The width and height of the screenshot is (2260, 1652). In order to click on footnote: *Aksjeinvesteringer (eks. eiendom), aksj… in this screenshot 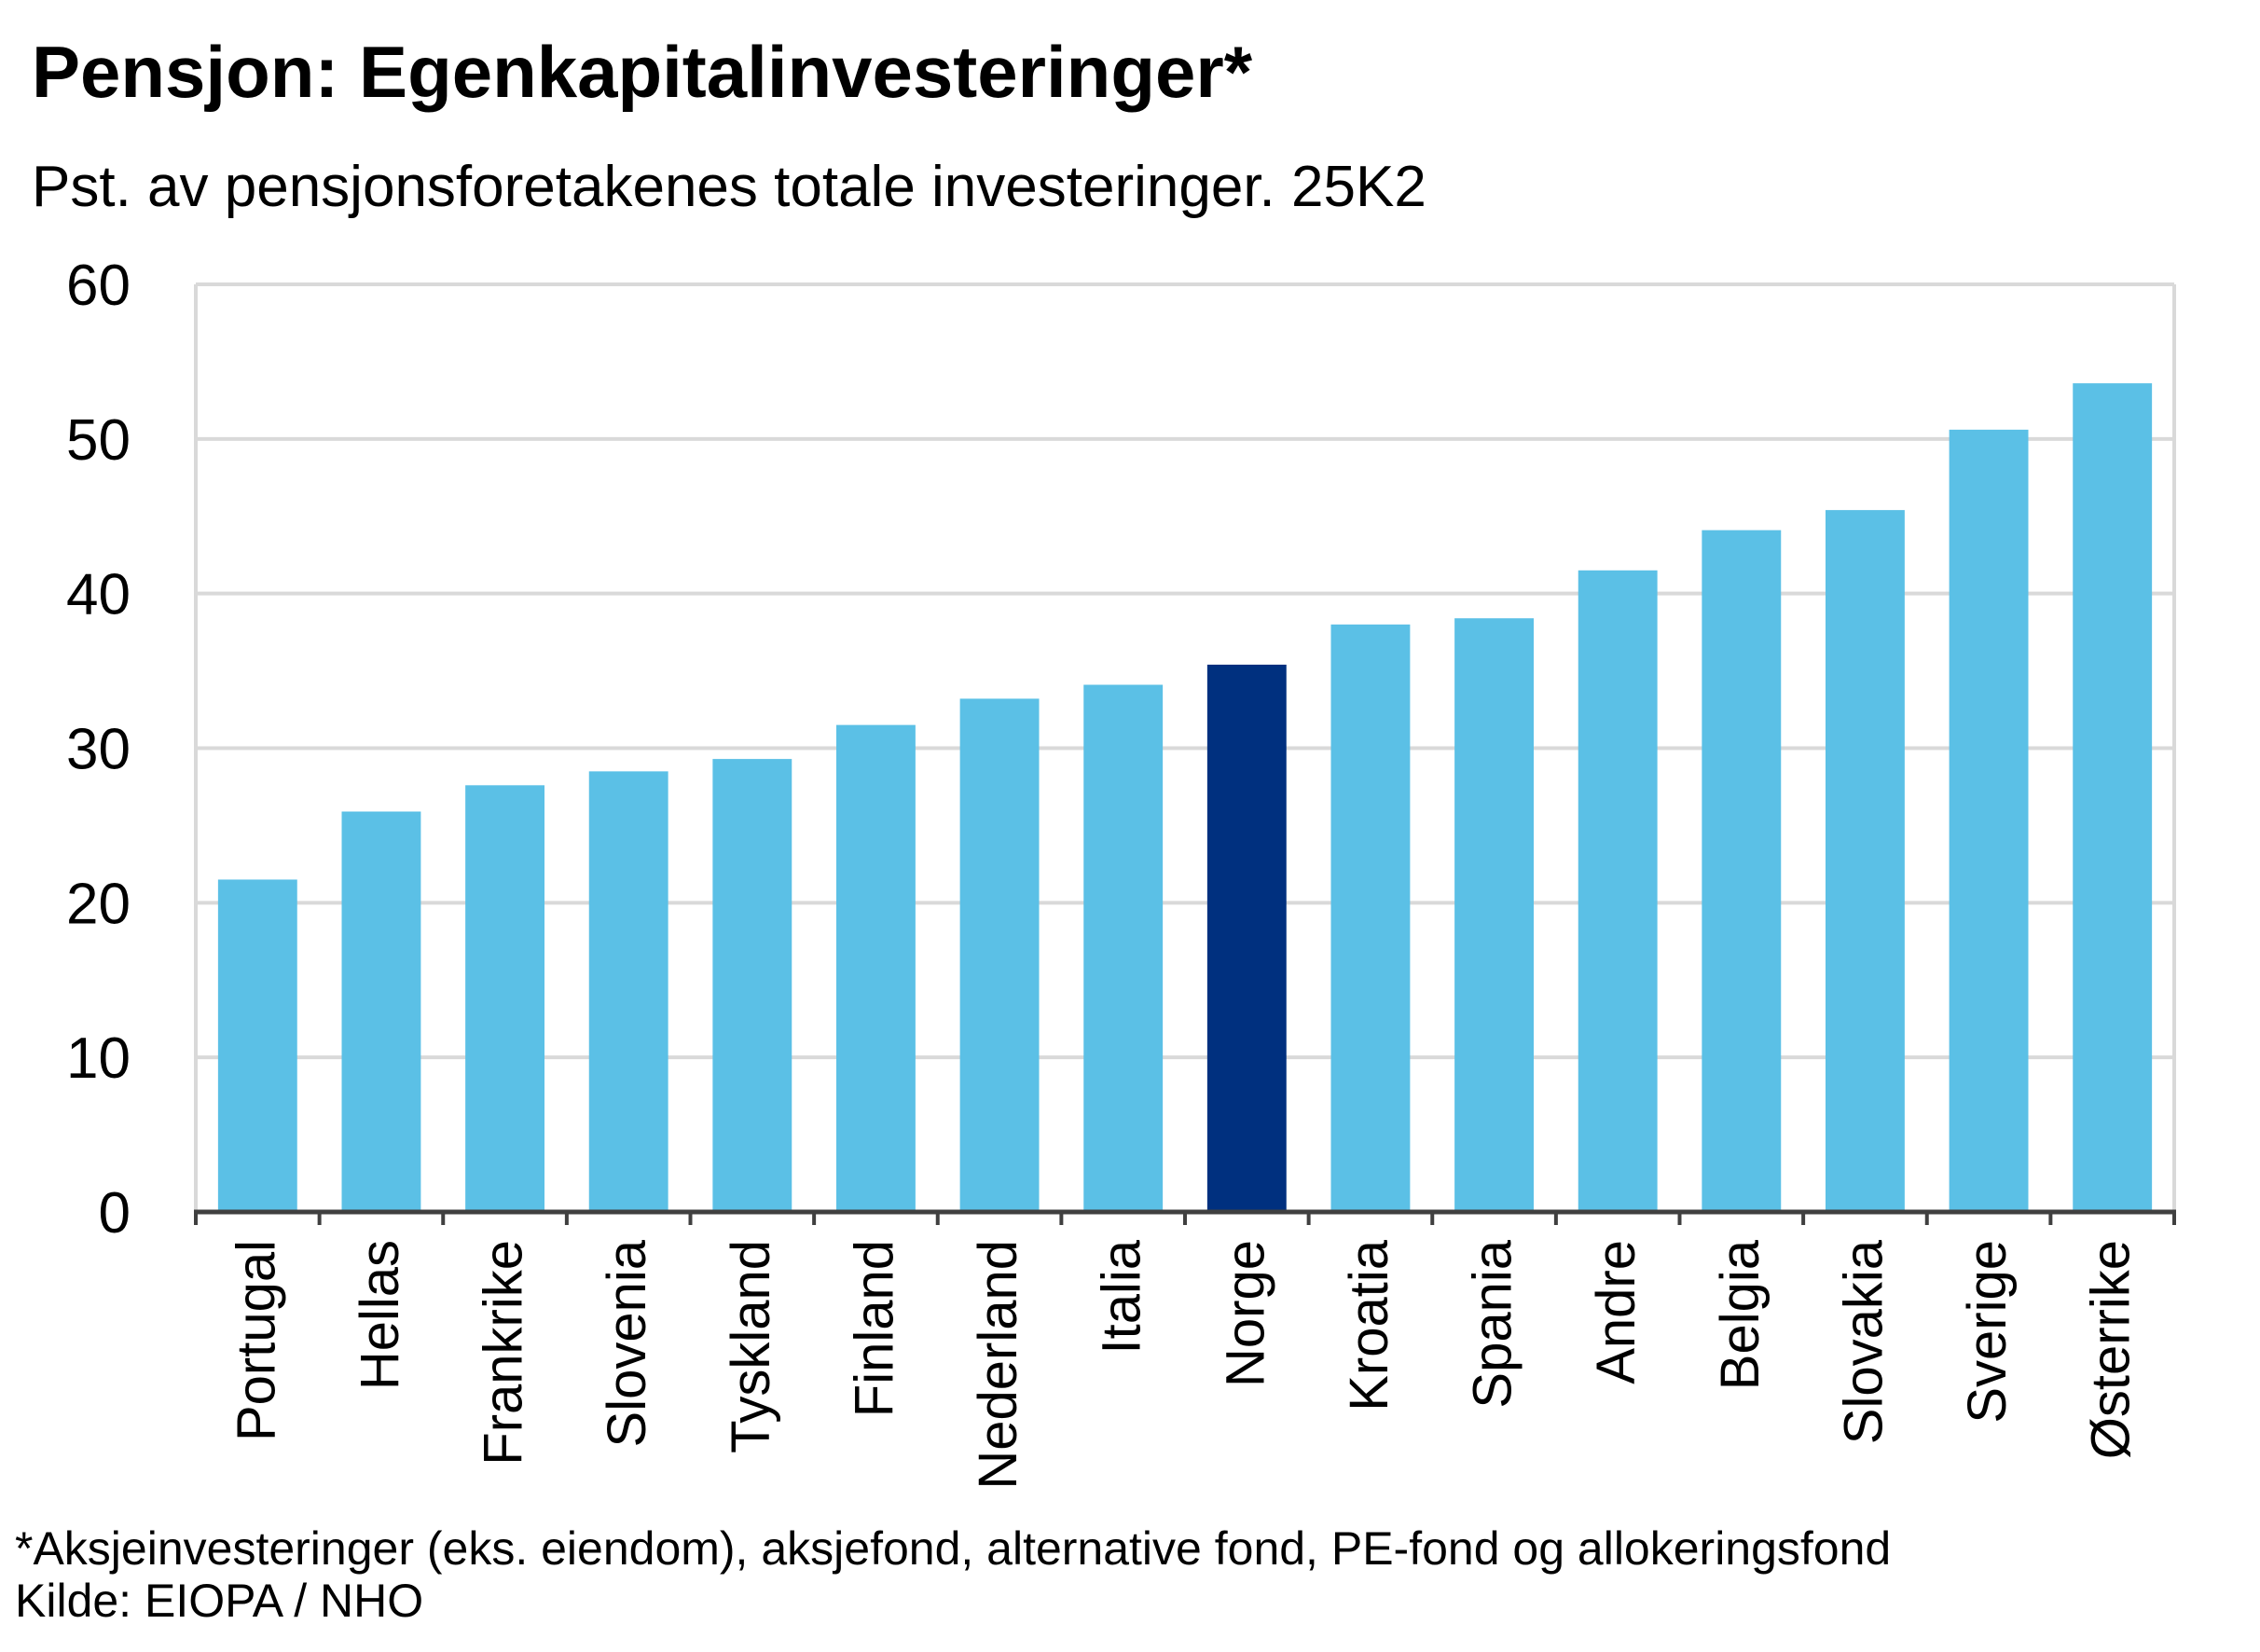, I will do `click(953, 1549)`.